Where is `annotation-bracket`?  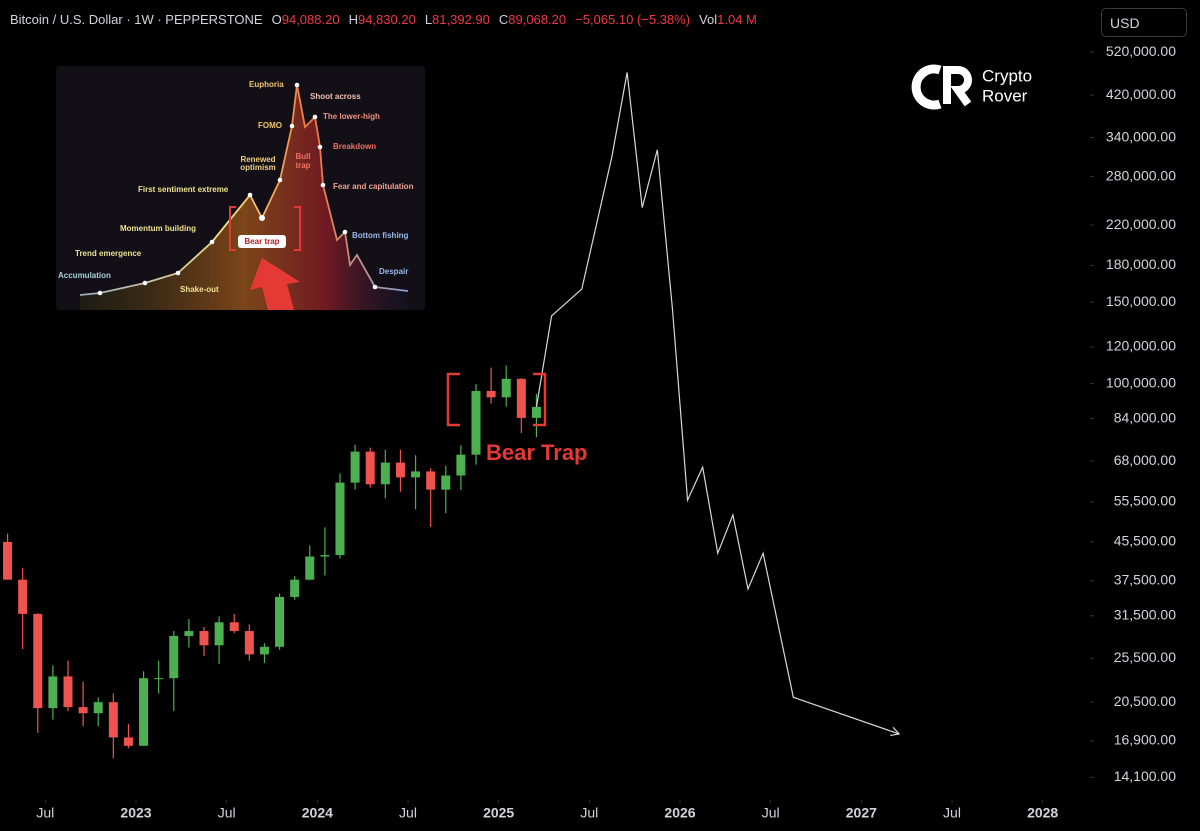
annotation-bracket is located at coordinates (496, 399).